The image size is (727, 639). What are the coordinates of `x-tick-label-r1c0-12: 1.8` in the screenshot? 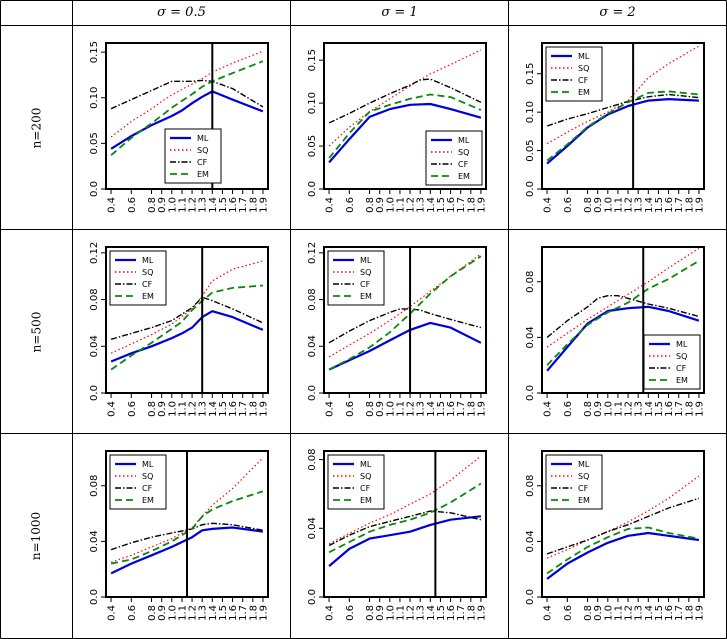 It's located at (253, 409).